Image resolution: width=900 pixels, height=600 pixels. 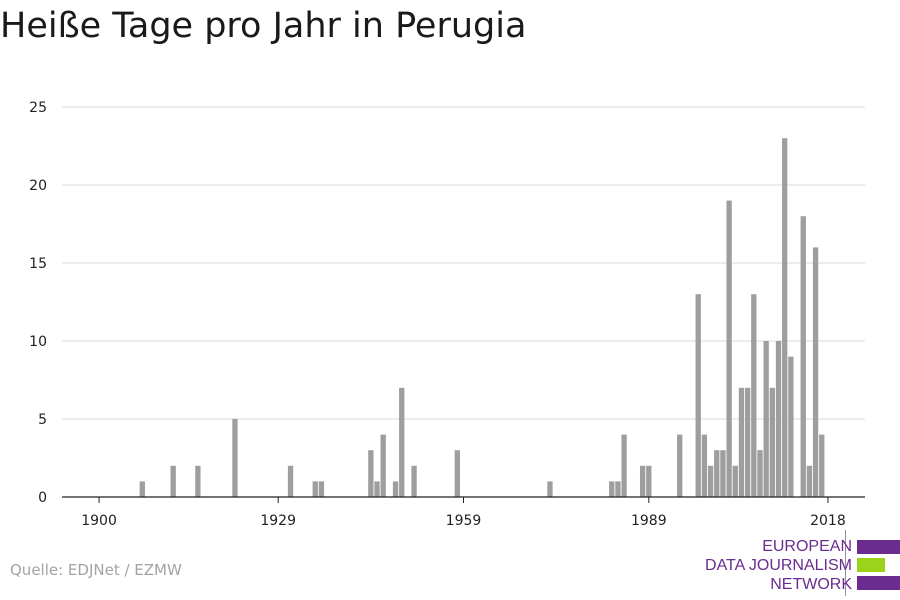 I want to click on chart-title: Heiße Tage pro Jahr in Perugia, so click(x=263, y=26).